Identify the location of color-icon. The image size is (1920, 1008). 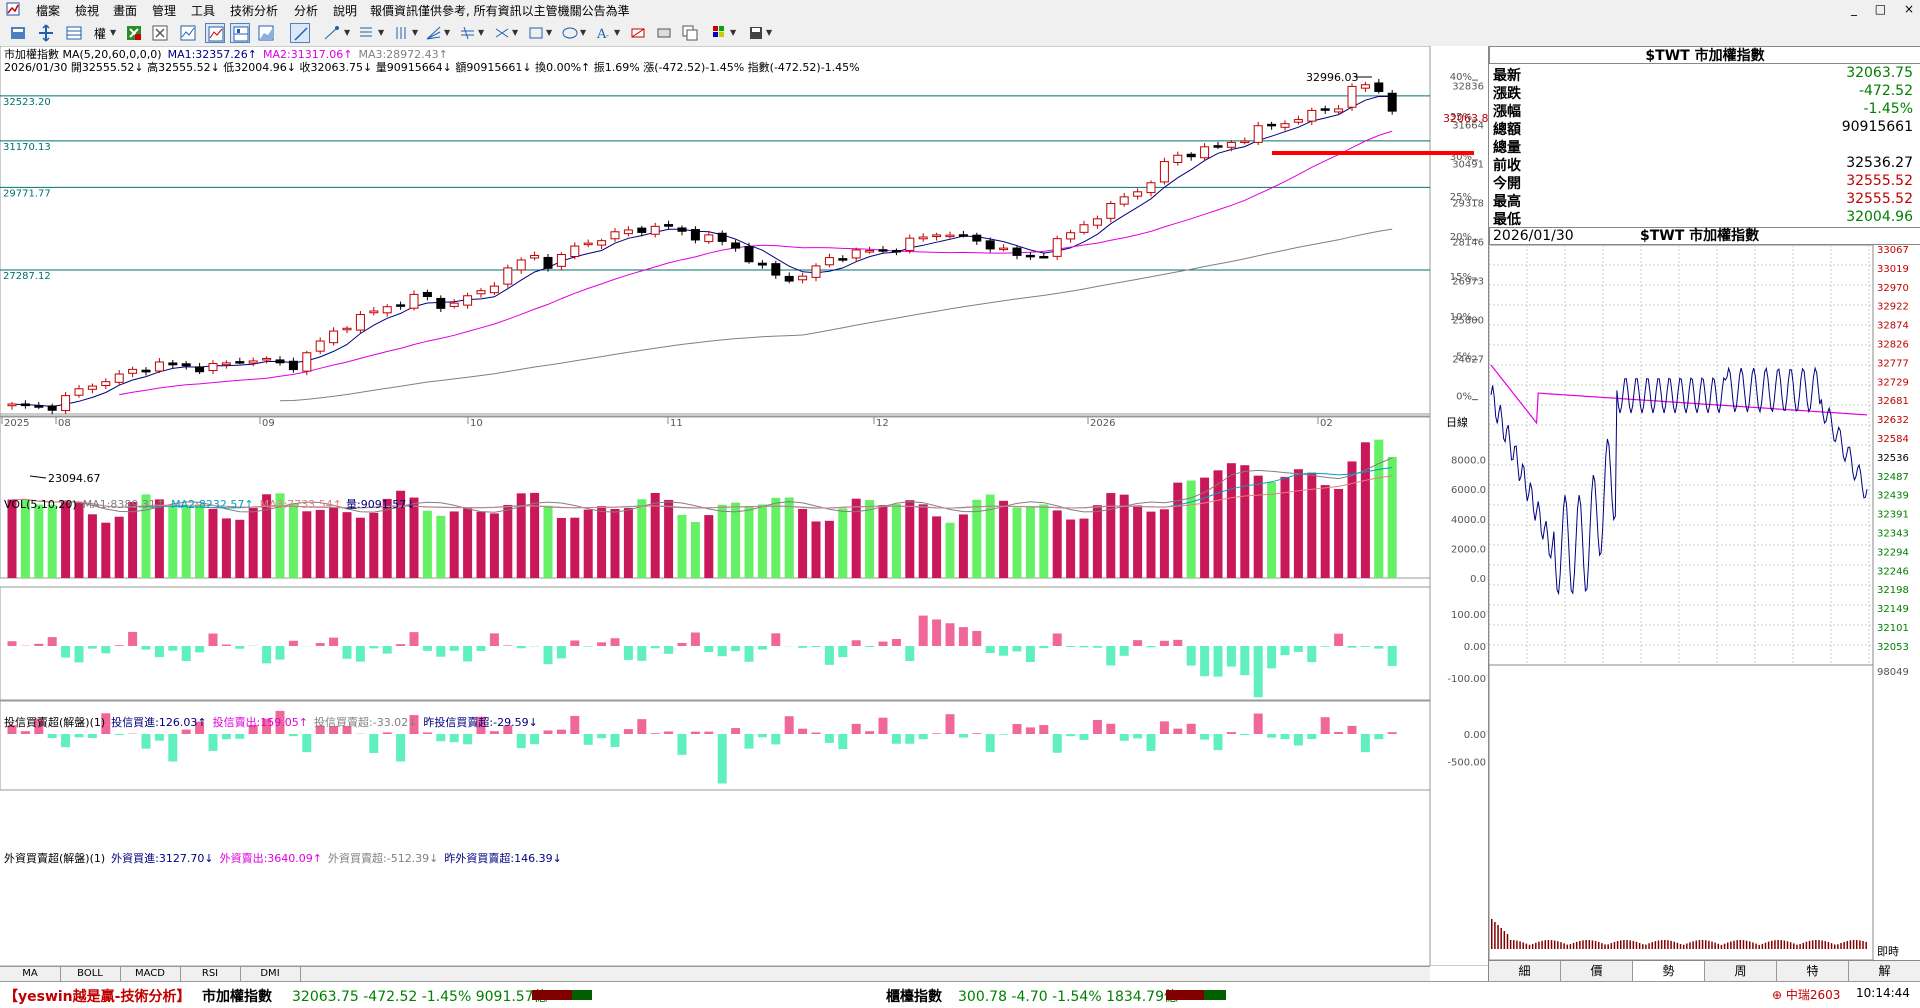
(720, 33).